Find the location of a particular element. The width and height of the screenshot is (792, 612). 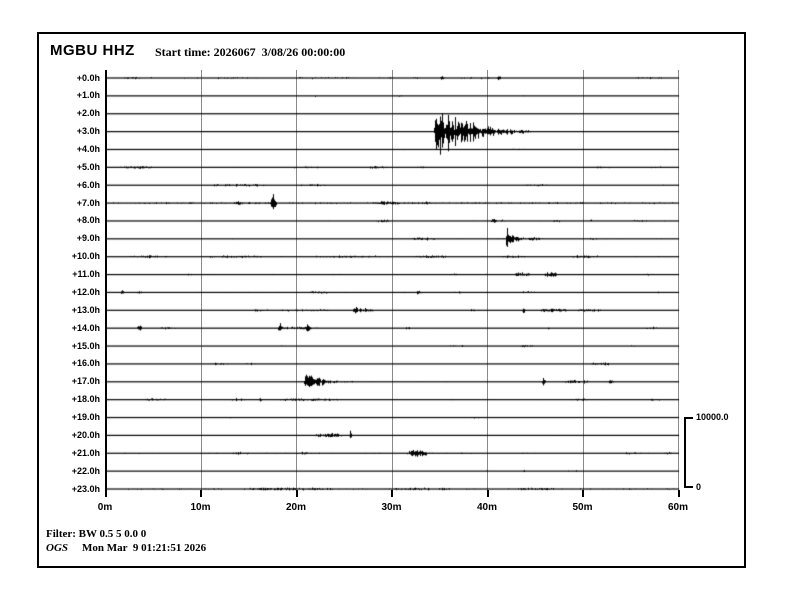

scale-bar-top-arm is located at coordinates (688, 418).